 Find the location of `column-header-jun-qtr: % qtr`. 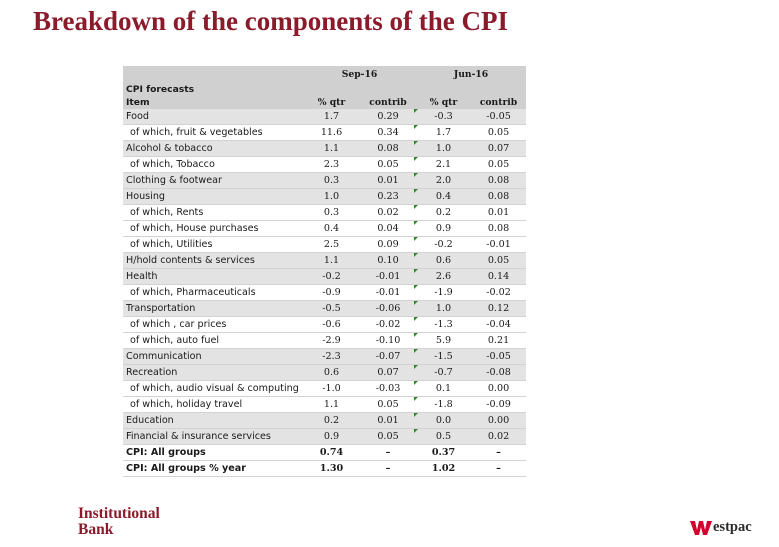

column-header-jun-qtr: % qtr is located at coordinates (444, 102).